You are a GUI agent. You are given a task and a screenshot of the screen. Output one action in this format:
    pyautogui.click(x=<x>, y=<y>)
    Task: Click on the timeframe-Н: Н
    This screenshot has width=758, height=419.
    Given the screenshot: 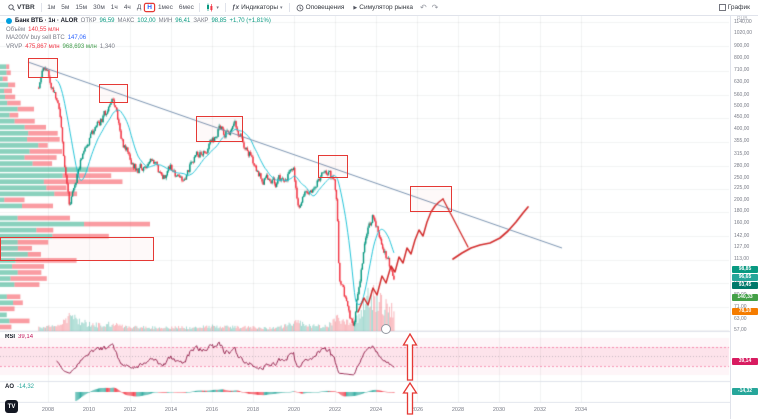 What is the action you would take?
    pyautogui.click(x=150, y=7)
    